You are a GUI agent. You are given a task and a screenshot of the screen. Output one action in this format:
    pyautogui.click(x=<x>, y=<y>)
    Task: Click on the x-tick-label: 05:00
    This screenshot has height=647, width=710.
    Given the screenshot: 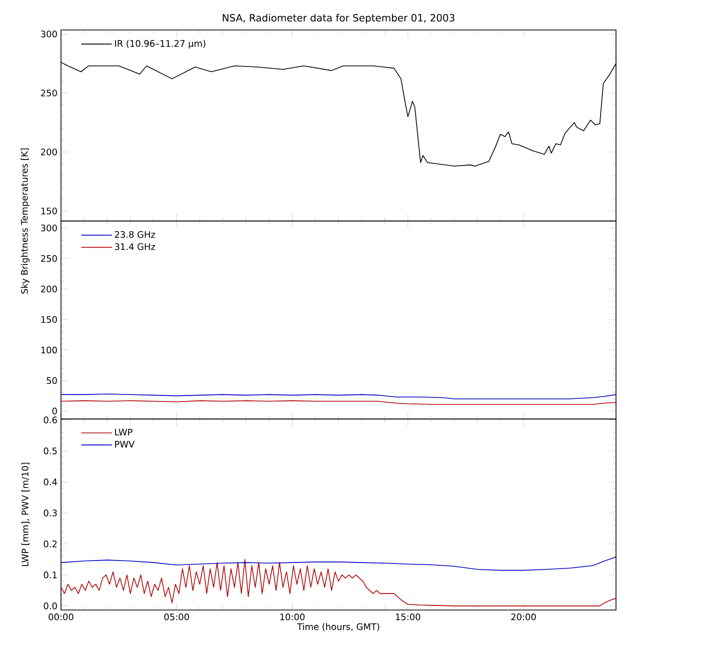 What is the action you would take?
    pyautogui.click(x=176, y=617)
    